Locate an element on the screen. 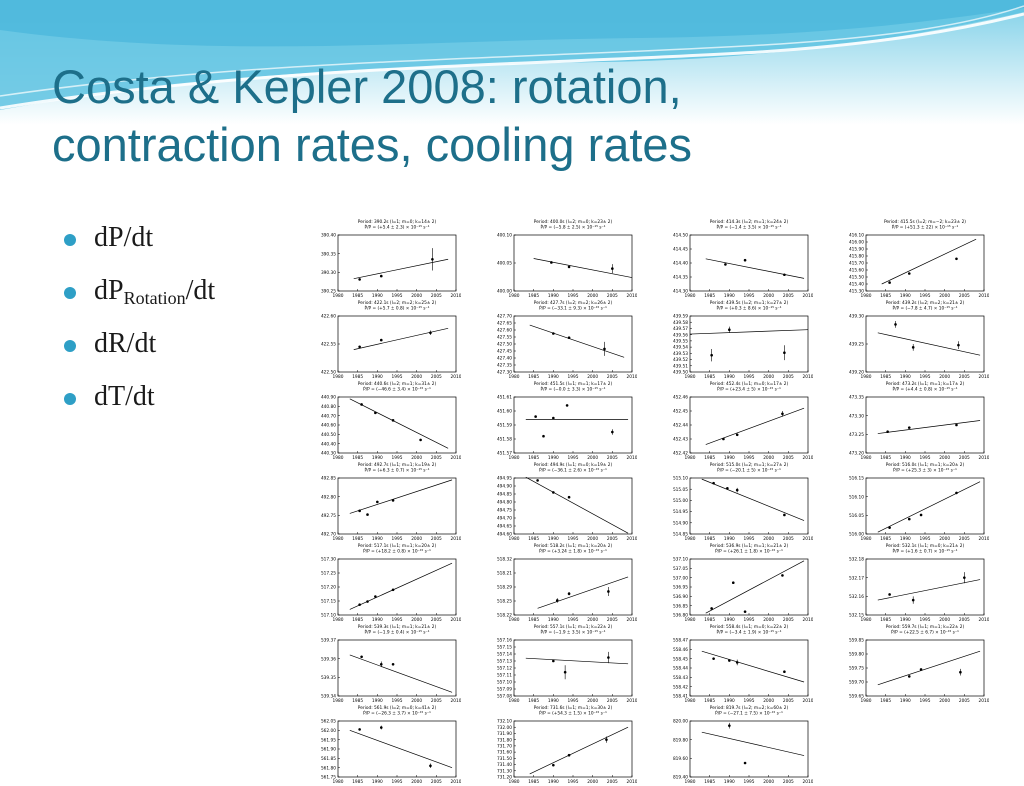  y-tick-label: 731.20 is located at coordinates (504, 778).